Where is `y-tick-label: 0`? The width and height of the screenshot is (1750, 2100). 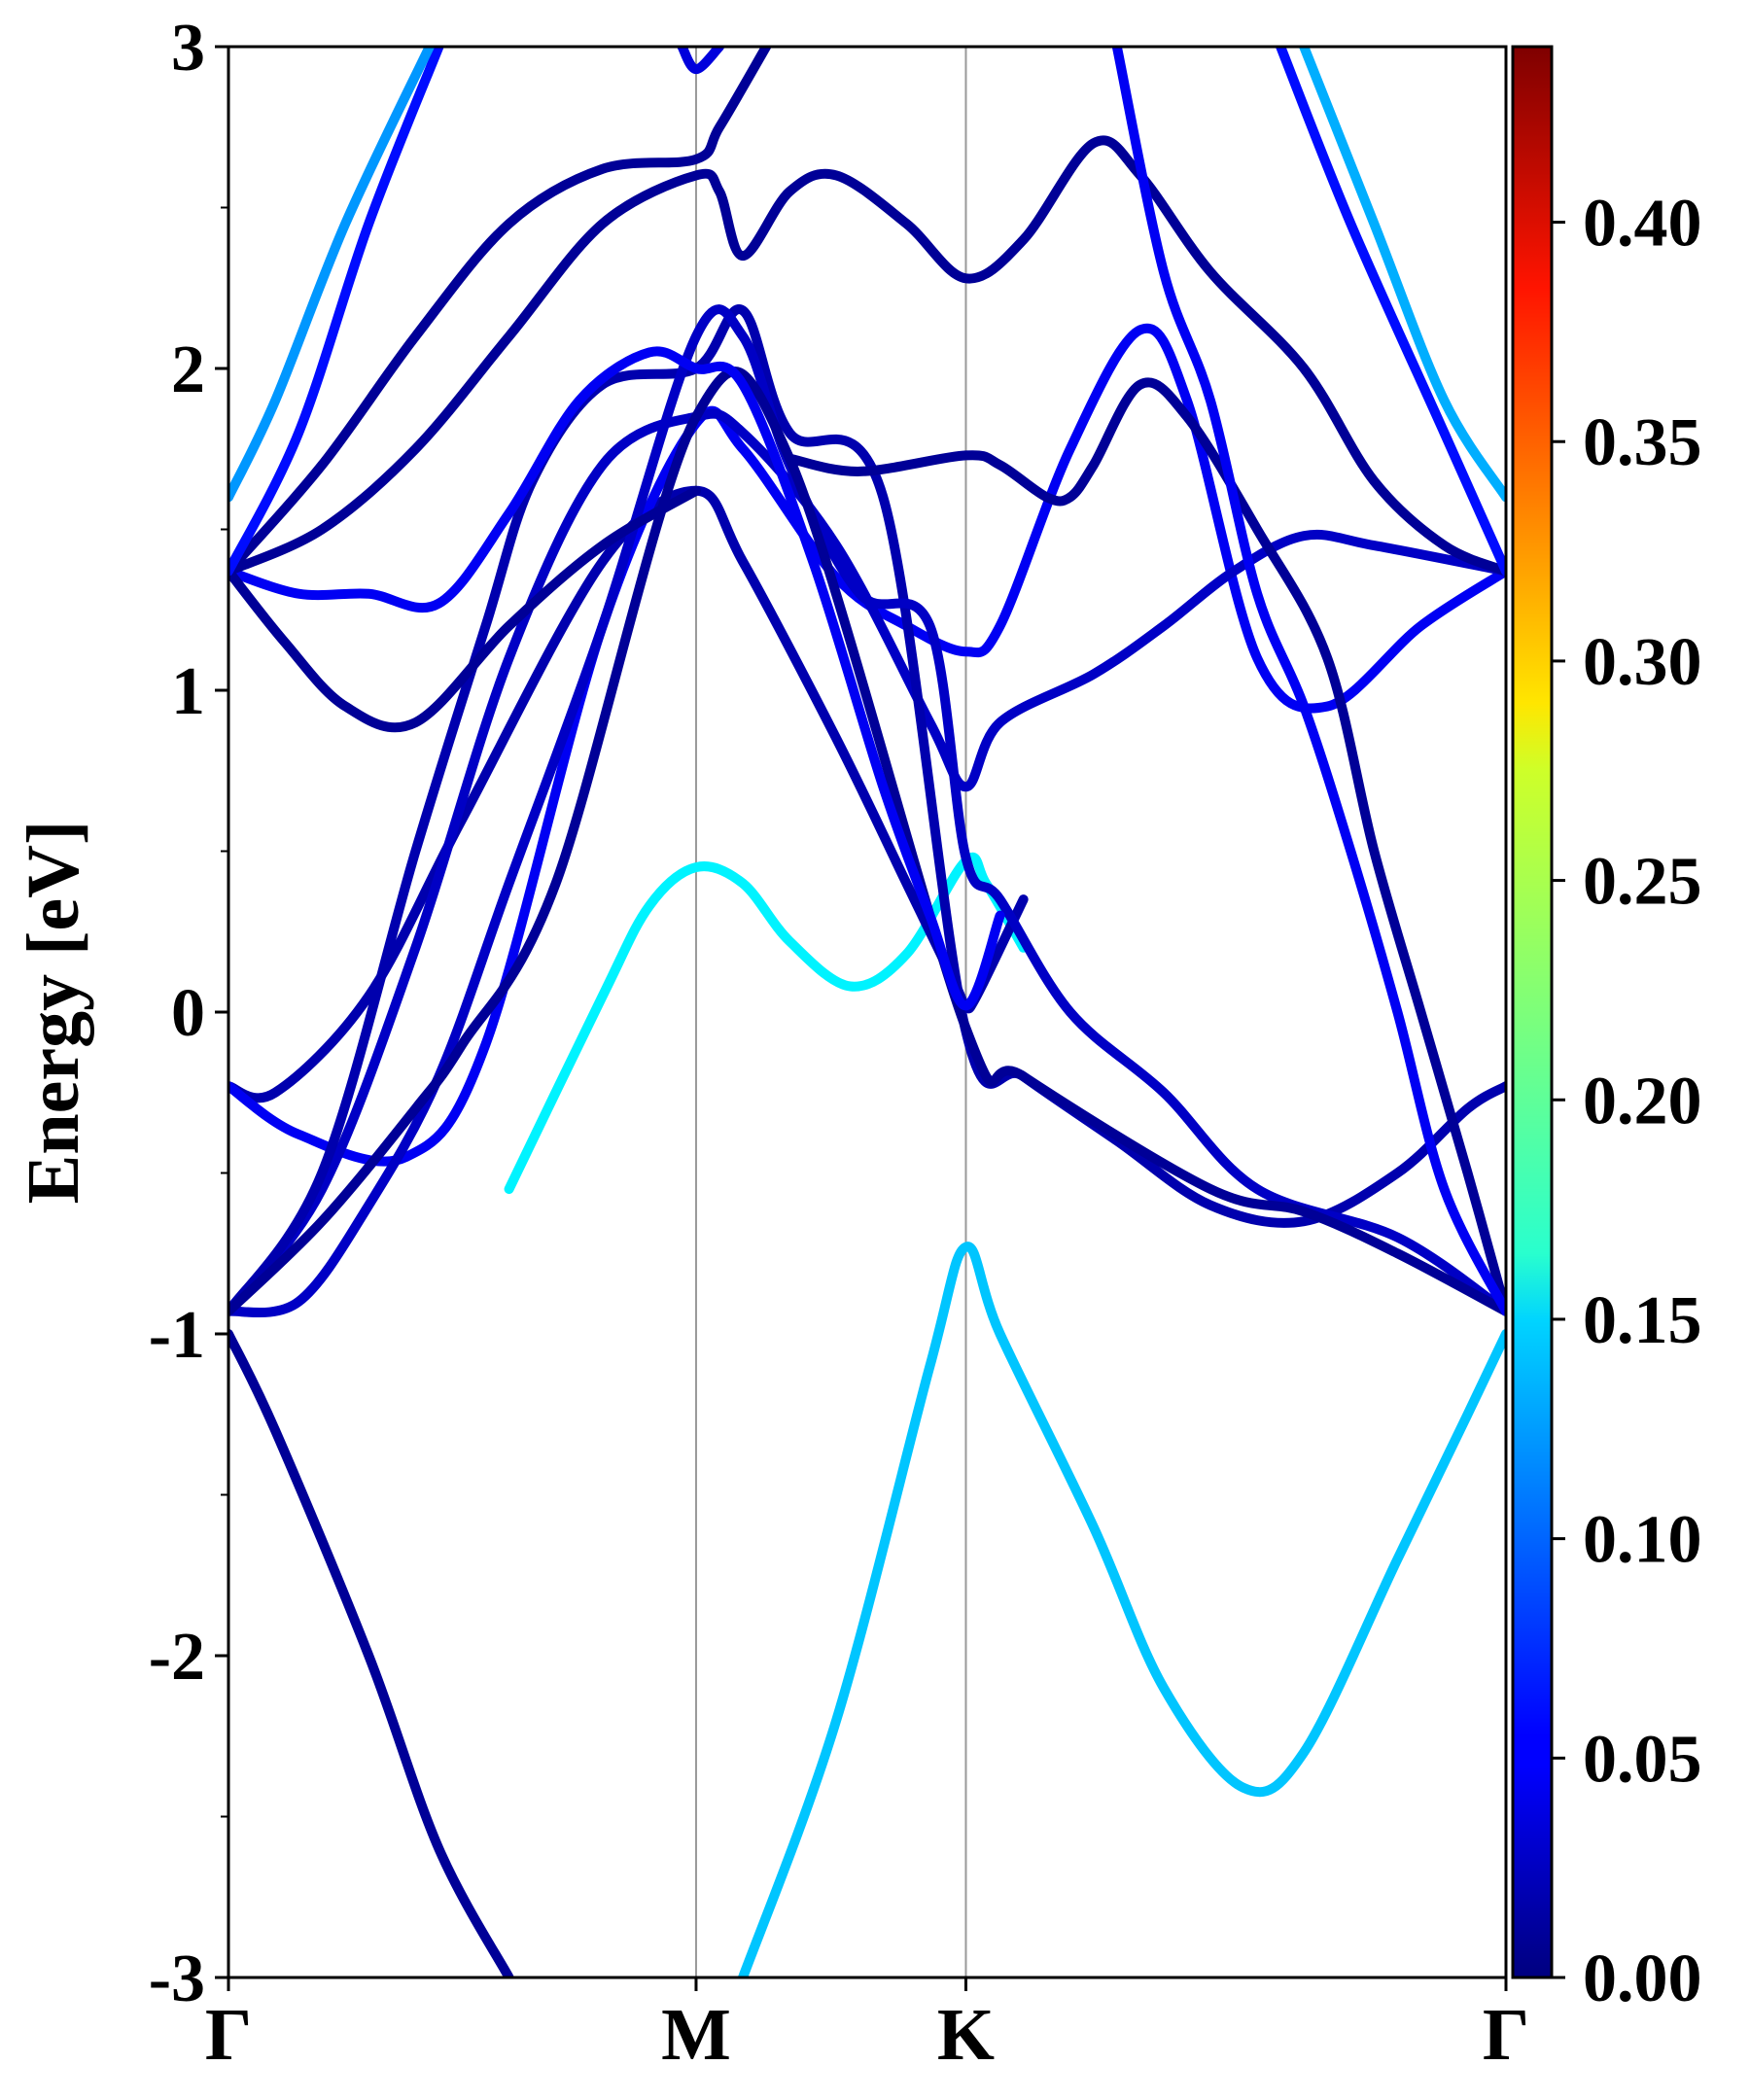
y-tick-label: 0 is located at coordinates (188, 1013).